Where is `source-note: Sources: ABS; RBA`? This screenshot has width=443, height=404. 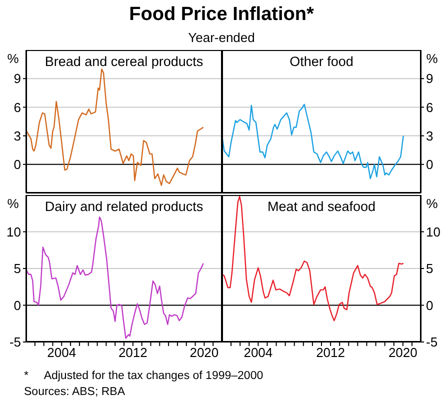
source-note: Sources: ABS; RBA is located at coordinates (74, 392).